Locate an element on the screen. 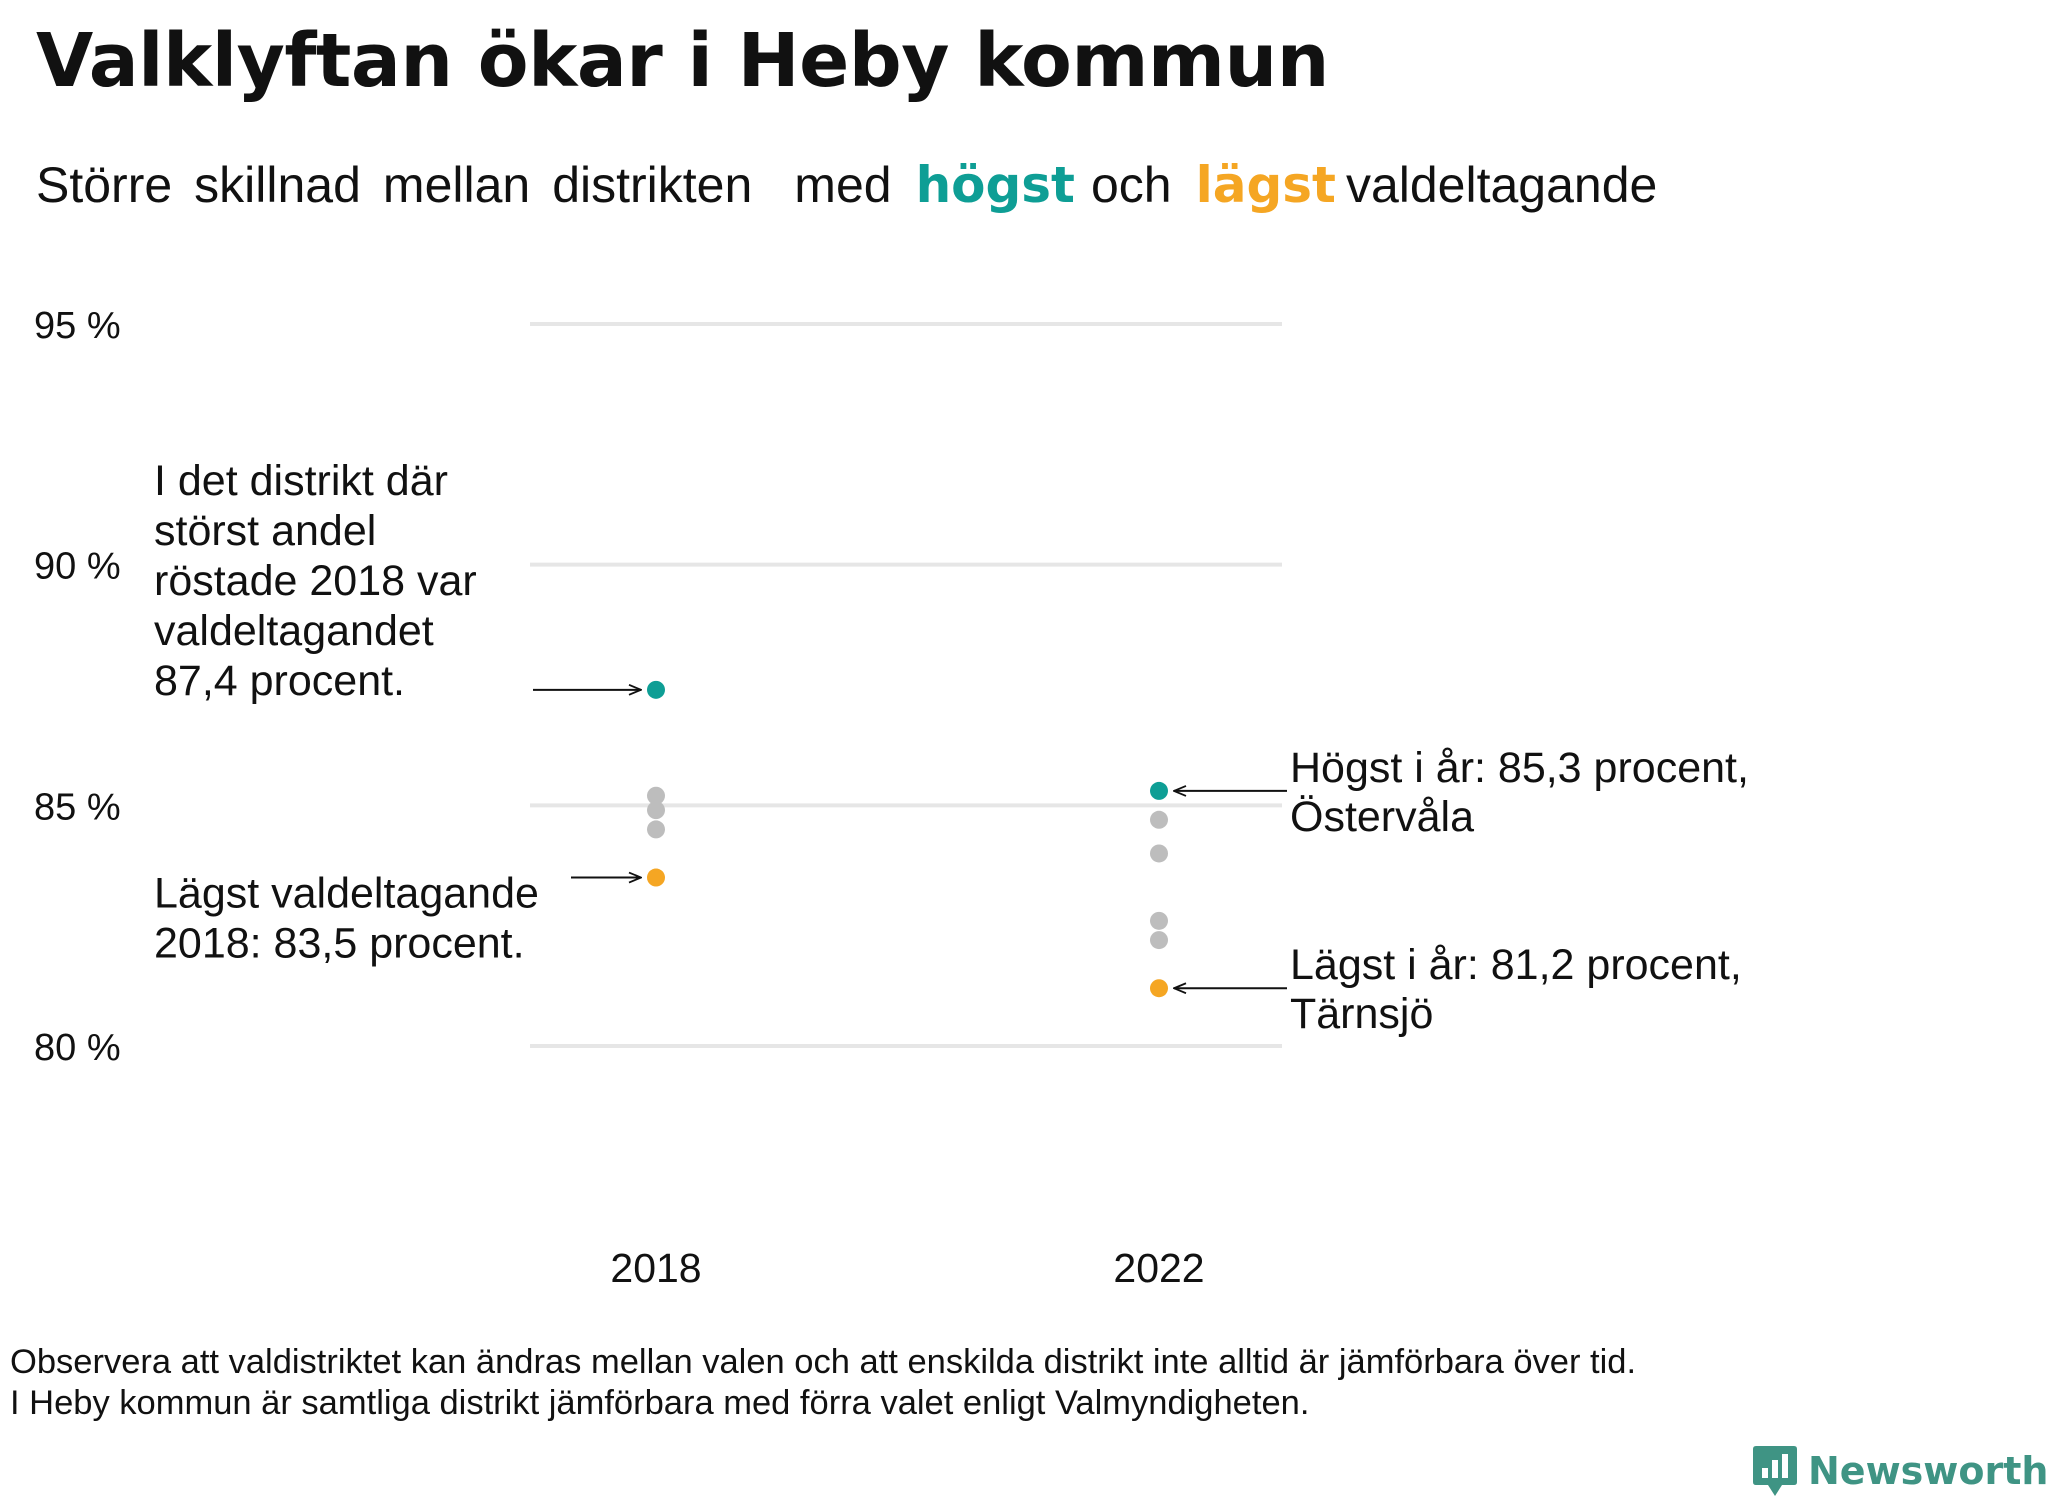 The width and height of the screenshot is (2048, 1500). subtitle-word: valdeltagande is located at coordinates (1501, 185).